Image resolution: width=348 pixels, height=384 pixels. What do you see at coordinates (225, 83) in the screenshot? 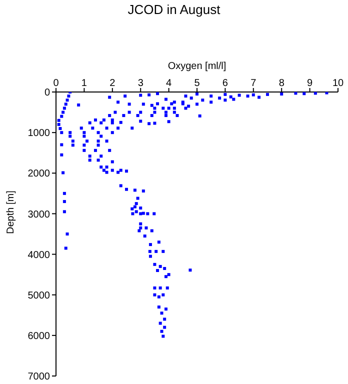
I see `x-tick-label: 6` at bounding box center [225, 83].